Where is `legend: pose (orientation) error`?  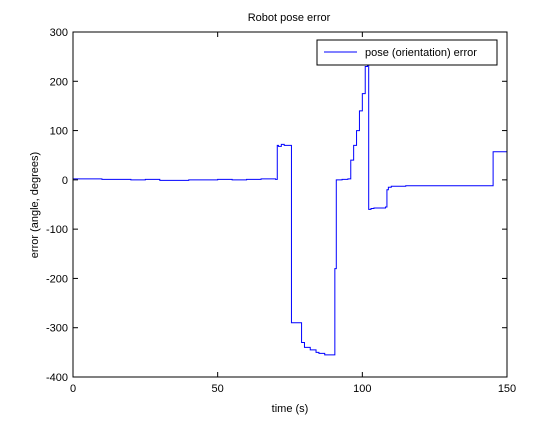
legend: pose (orientation) error is located at coordinates (407, 52).